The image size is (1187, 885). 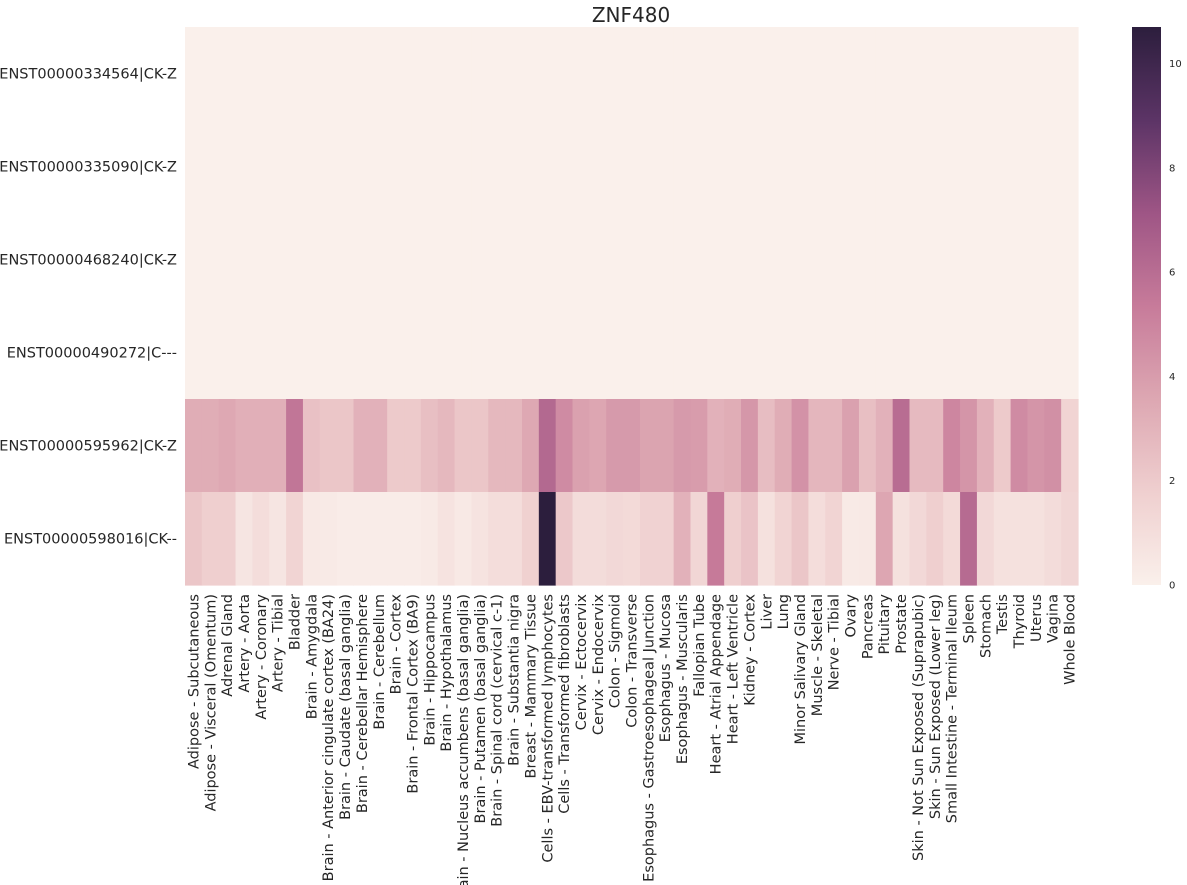 I want to click on column-label: Skin - Sun Exposed (Lower leg), so click(x=936, y=706).